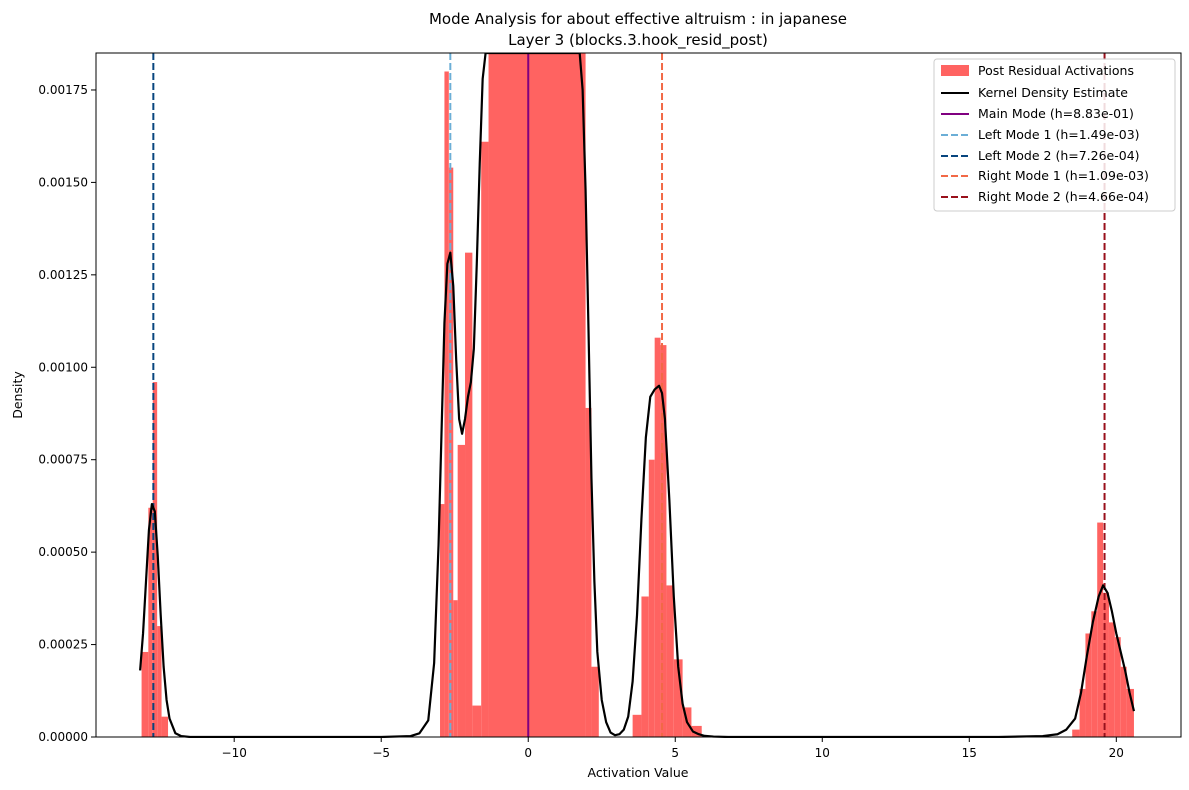  Describe the element at coordinates (381, 753) in the screenshot. I see `x-tick-label-1: −5` at that location.